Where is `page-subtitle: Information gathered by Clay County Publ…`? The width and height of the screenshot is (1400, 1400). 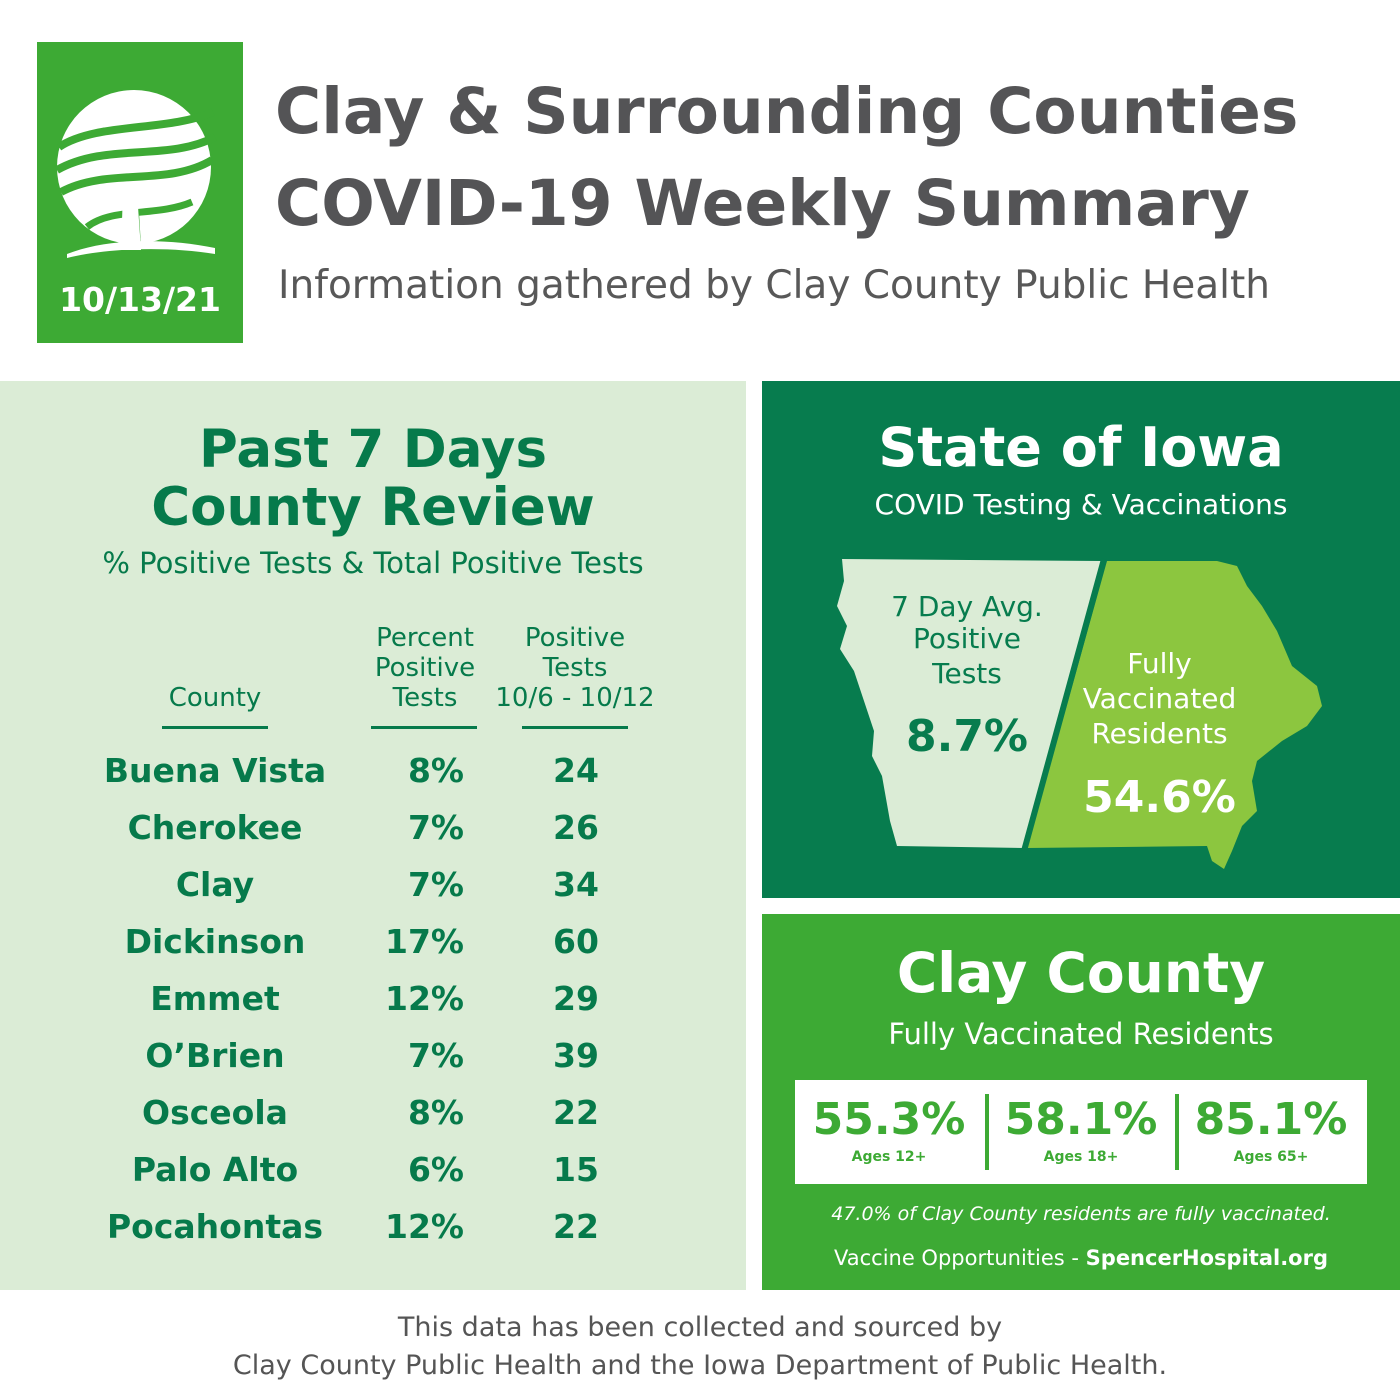
page-subtitle: Information gathered by Clay County Publ… is located at coordinates (774, 285).